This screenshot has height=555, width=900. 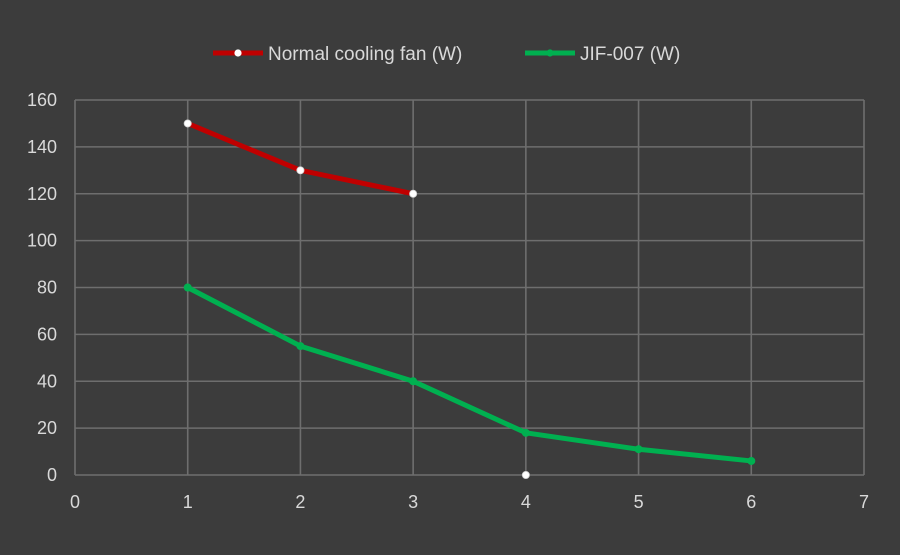 I want to click on x-tick-label: 1, so click(x=188, y=502).